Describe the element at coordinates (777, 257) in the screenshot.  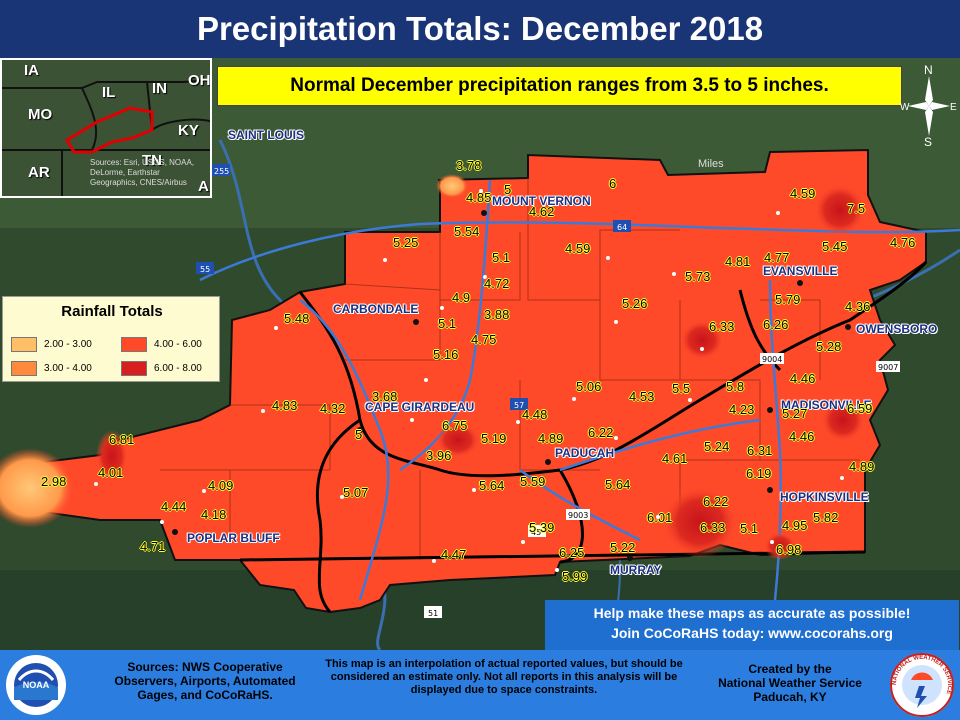
I see `precip-value: 4.77` at that location.